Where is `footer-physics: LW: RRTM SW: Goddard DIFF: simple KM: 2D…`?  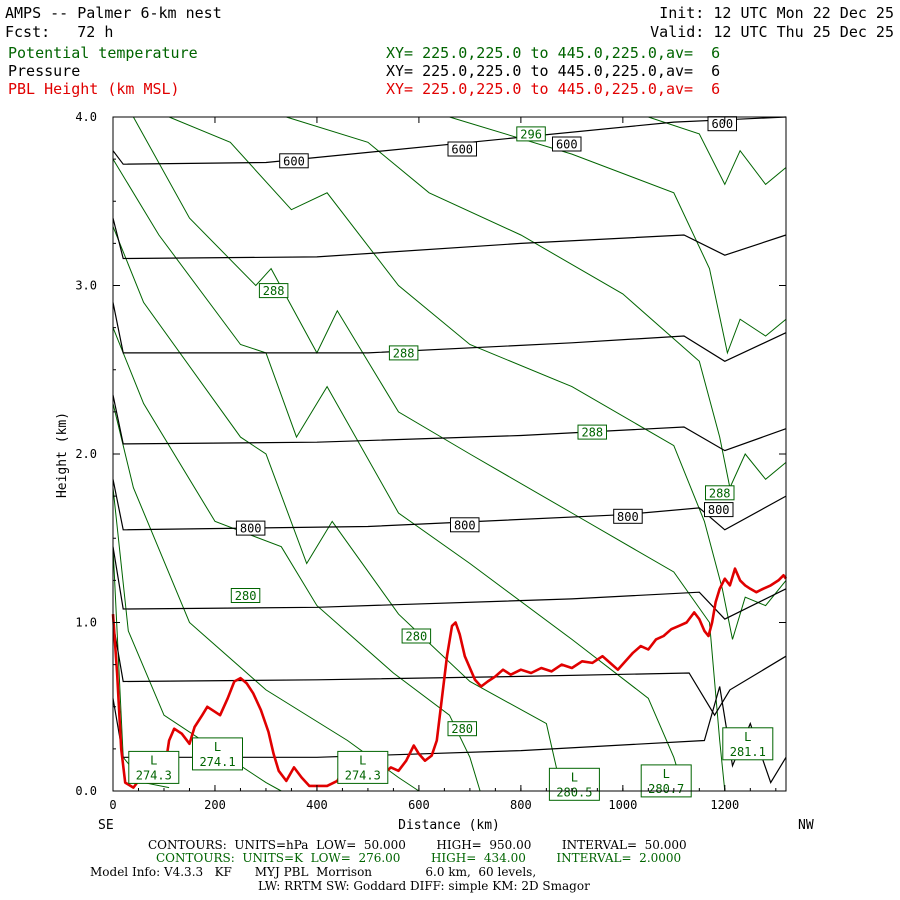 footer-physics: LW: RRTM SW: Goddard DIFF: simple KM: 2D… is located at coordinates (424, 886).